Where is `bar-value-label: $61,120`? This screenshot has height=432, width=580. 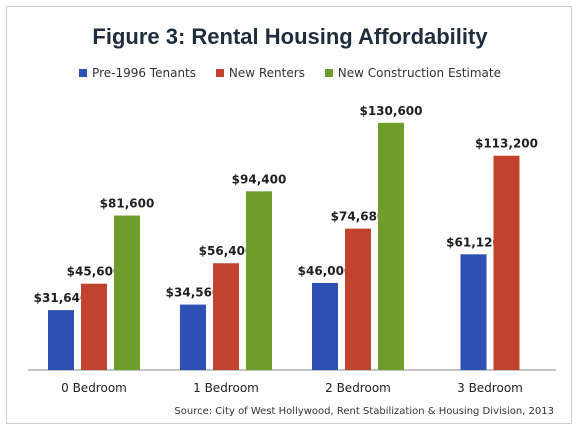
bar-value-label: $61,120 is located at coordinates (473, 242).